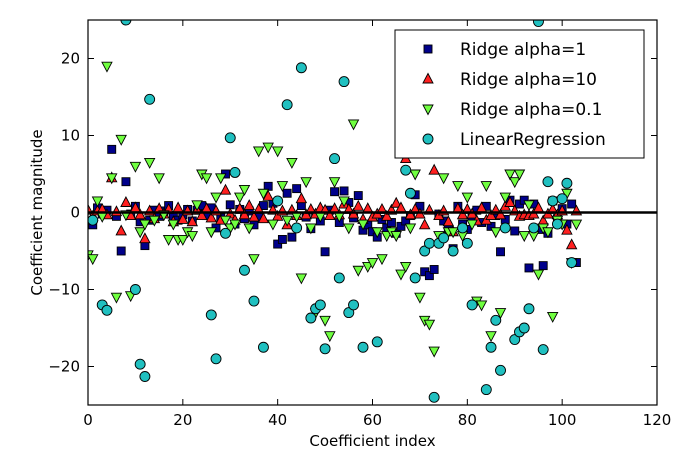 This screenshot has width=681, height=462. Describe the element at coordinates (467, 420) in the screenshot. I see `x-tick-label: 80` at that location.